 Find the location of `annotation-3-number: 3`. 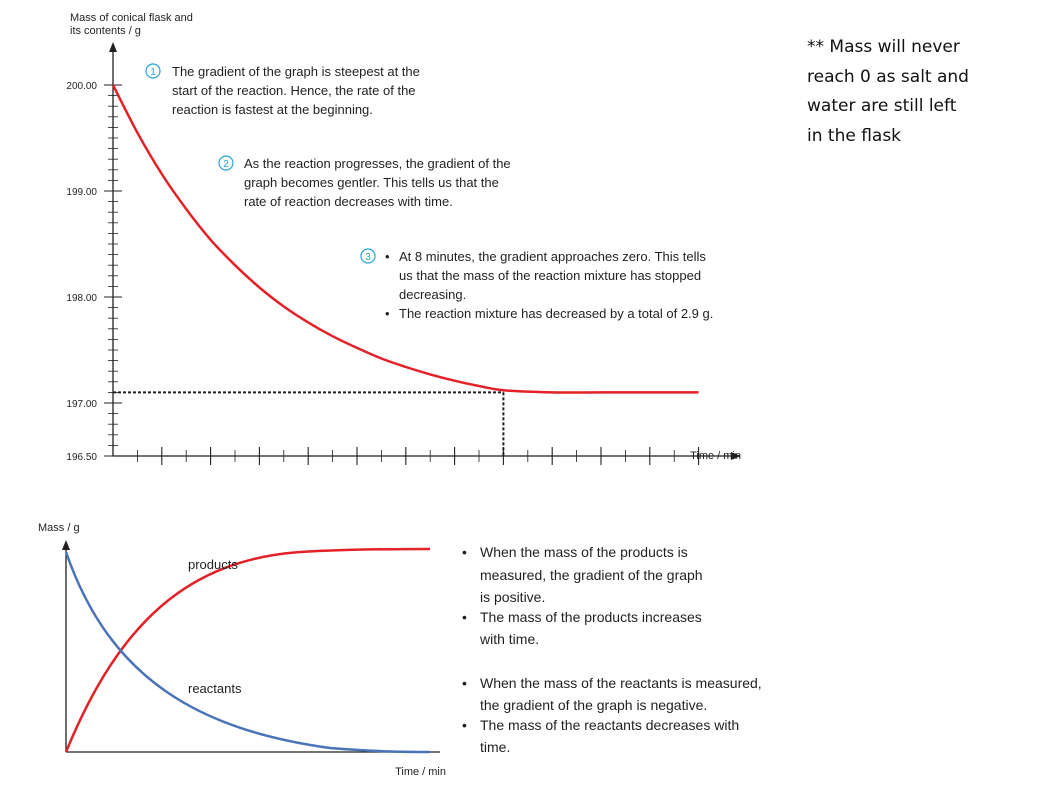

annotation-3-number: 3 is located at coordinates (368, 257).